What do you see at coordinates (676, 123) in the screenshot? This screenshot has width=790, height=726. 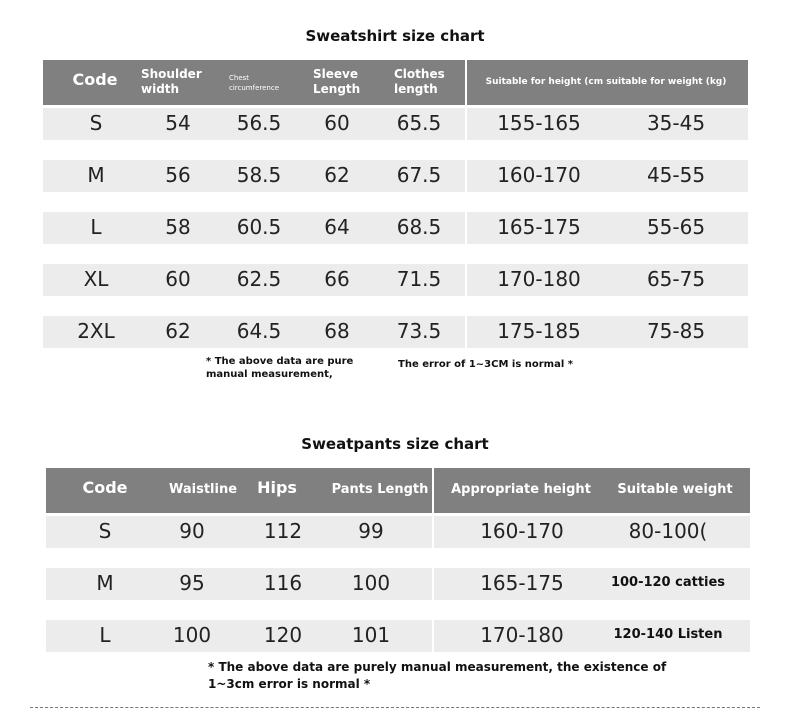 I see `table-cell: 35-45` at bounding box center [676, 123].